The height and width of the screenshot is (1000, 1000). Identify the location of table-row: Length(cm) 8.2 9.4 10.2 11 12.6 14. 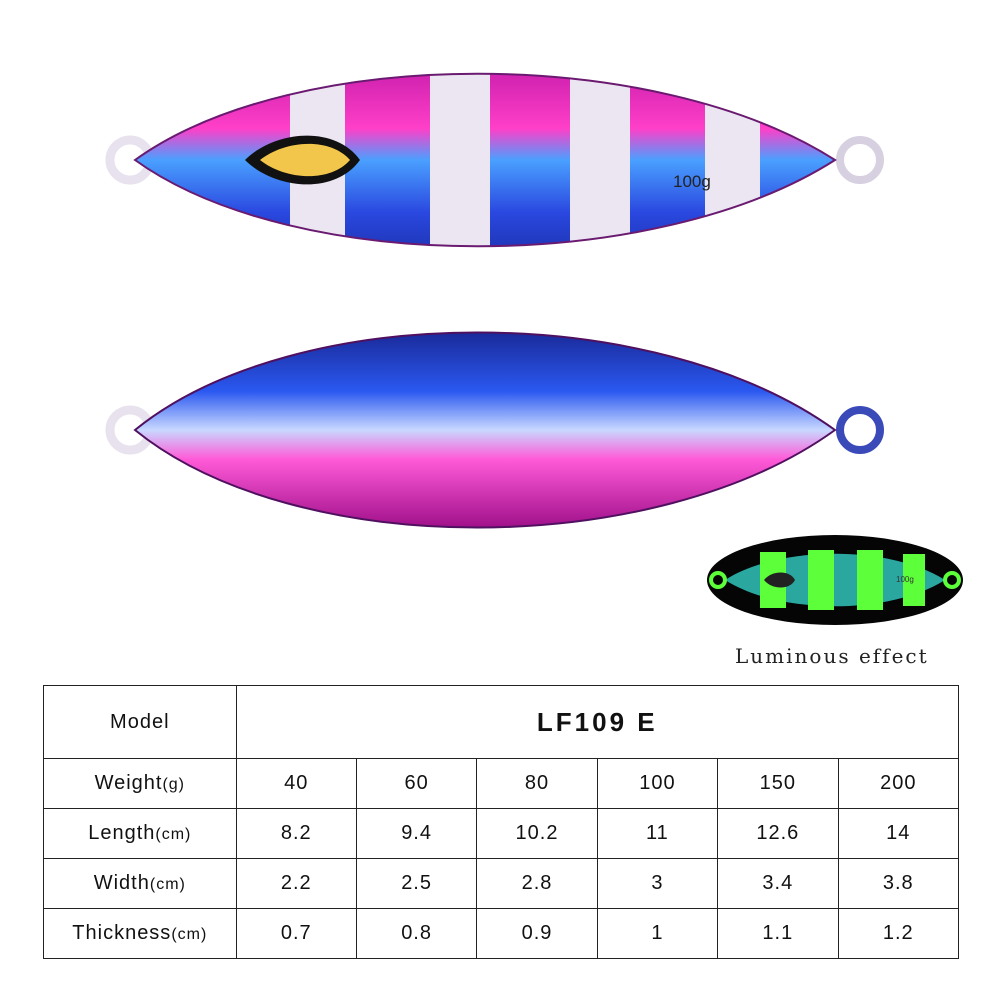
(501, 833).